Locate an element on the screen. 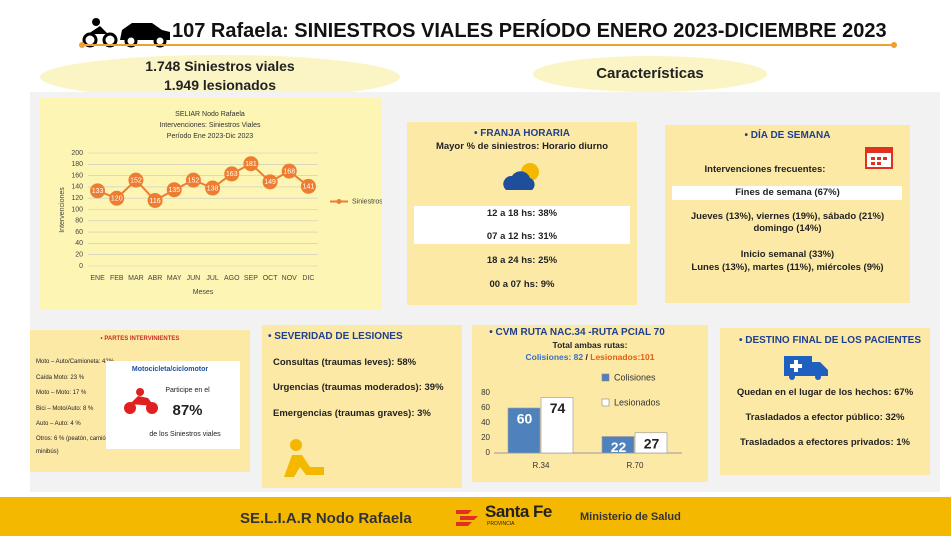 This screenshot has width=951, height=536. y-tick-label: 120 is located at coordinates (77, 198).